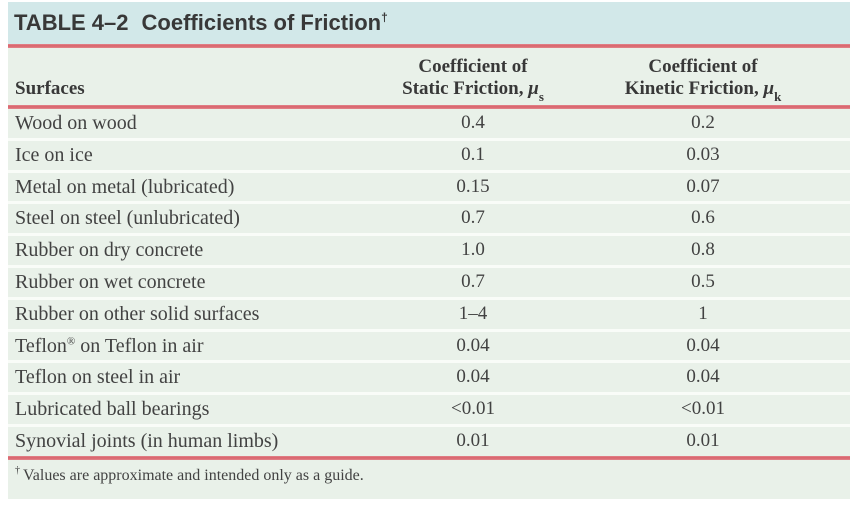 The height and width of the screenshot is (507, 860). I want to click on header-red-rule, so click(429, 107).